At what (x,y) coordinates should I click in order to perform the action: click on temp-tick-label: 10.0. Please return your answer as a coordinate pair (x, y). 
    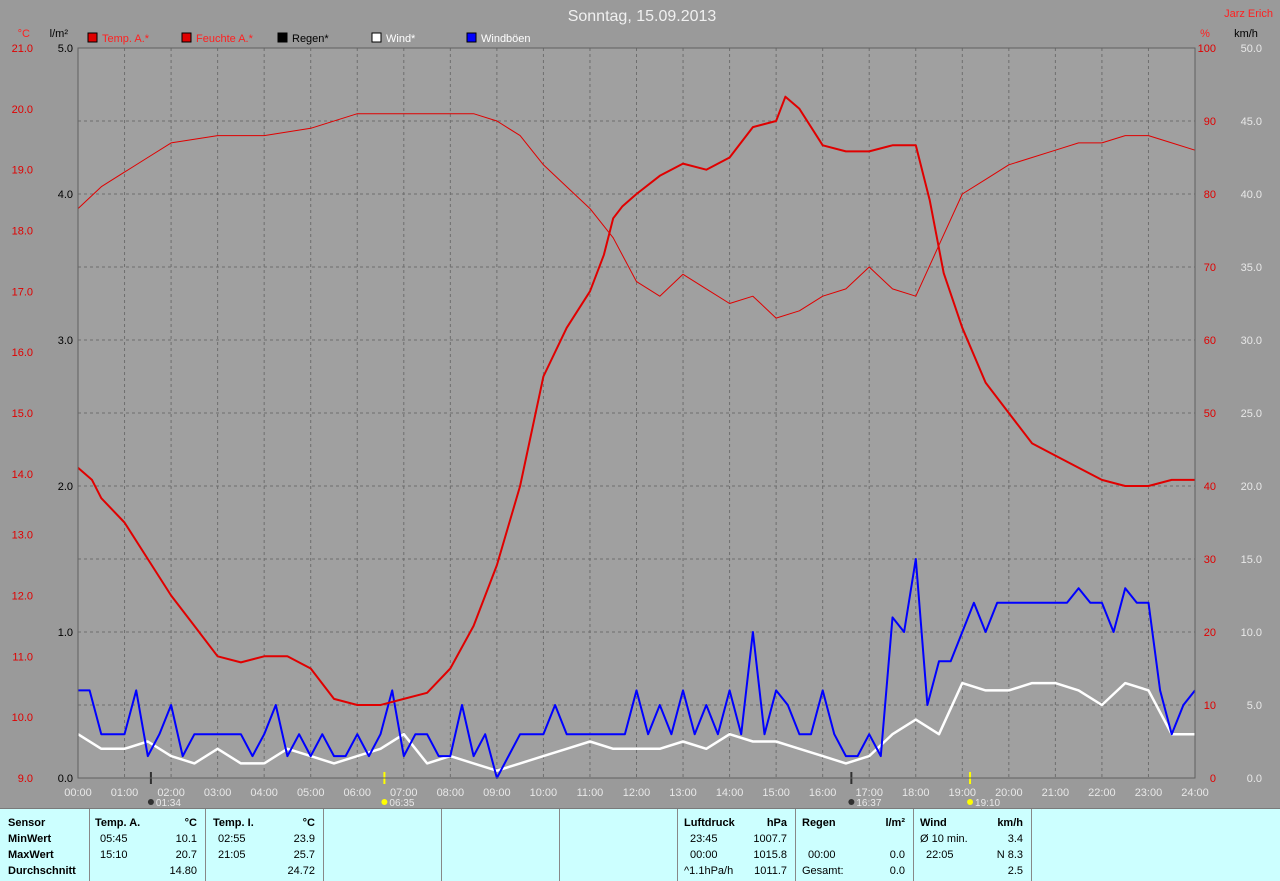
    Looking at the image, I should click on (22, 718).